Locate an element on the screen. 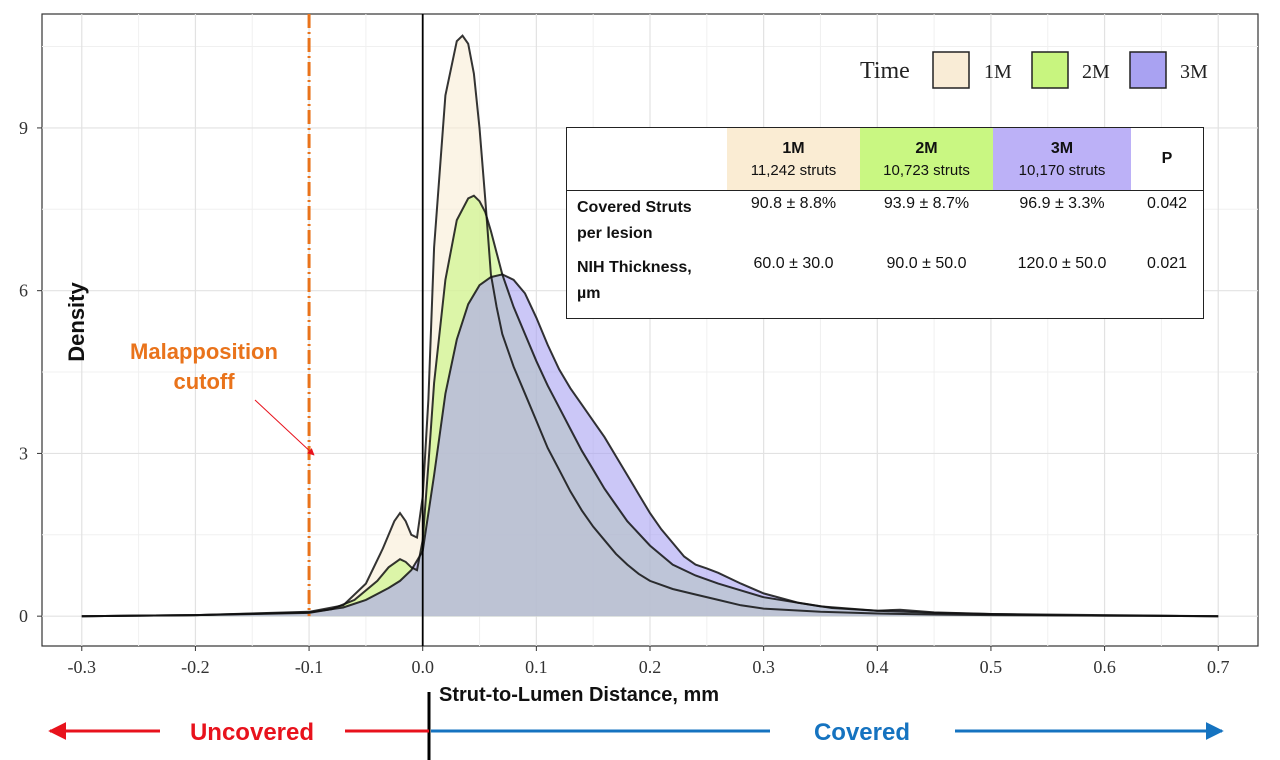  direction-indicator: Uncovered Covered is located at coordinates (636, 726).